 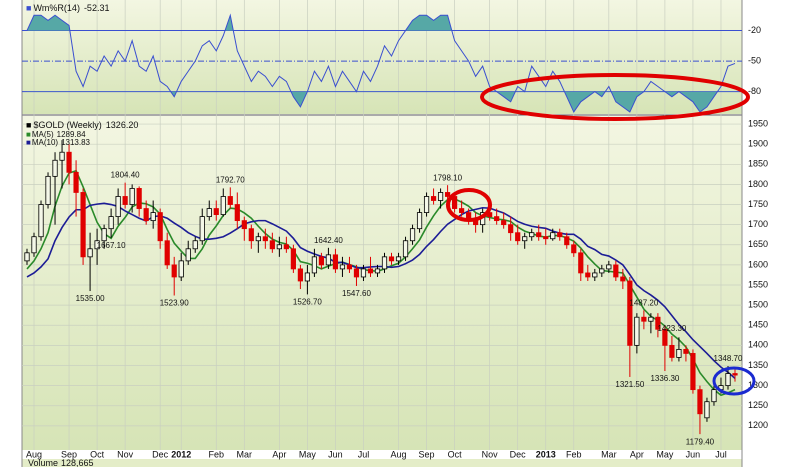 I want to click on ma5-legend: ■MA(5) 1289.84, so click(x=56, y=134).